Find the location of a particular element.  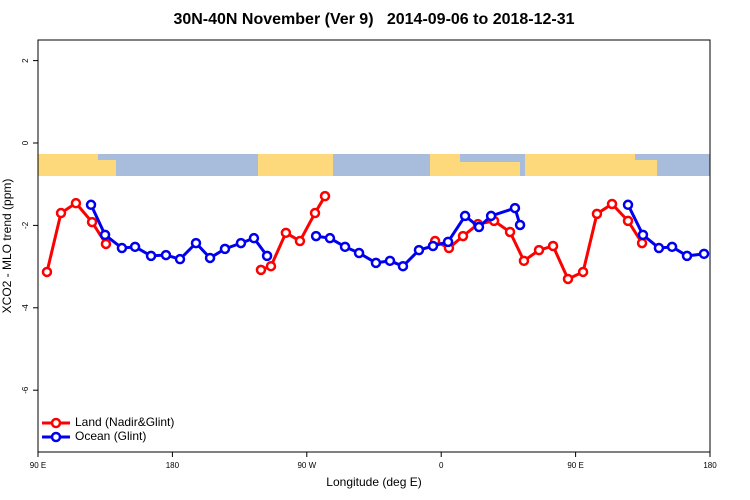

y-axis-label: XCO2 - MLO trend (ppm) is located at coordinates (7, 246).